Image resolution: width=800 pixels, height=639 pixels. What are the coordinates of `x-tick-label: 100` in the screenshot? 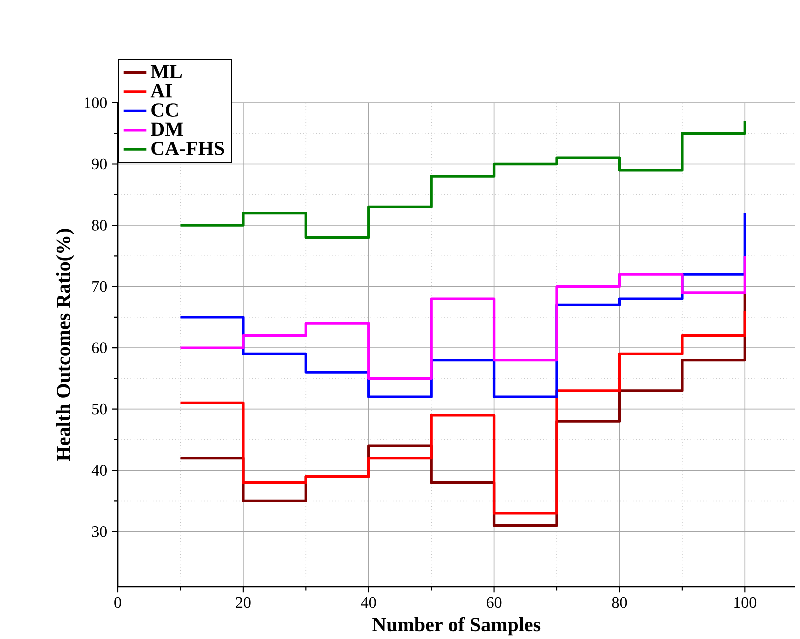 It's located at (745, 602).